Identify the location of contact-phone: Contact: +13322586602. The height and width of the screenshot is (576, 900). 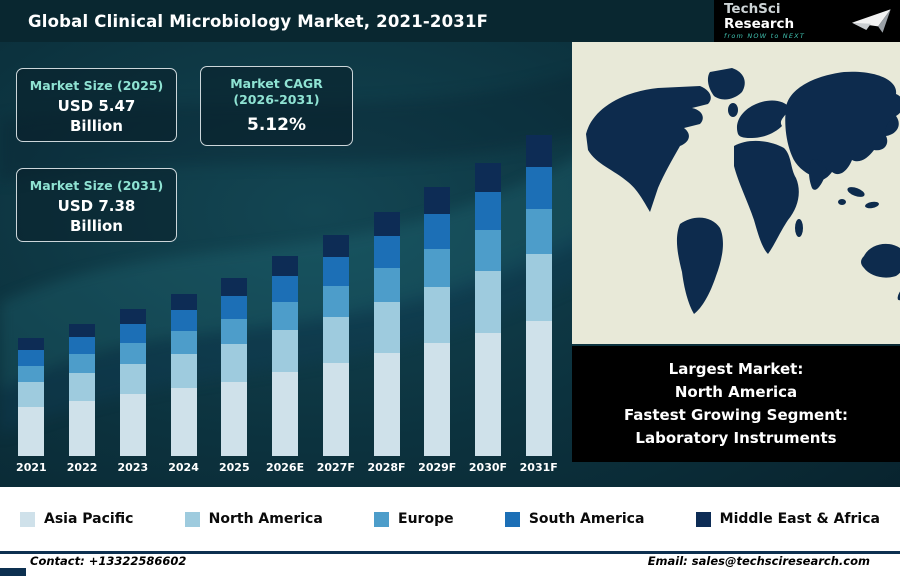
(108, 561).